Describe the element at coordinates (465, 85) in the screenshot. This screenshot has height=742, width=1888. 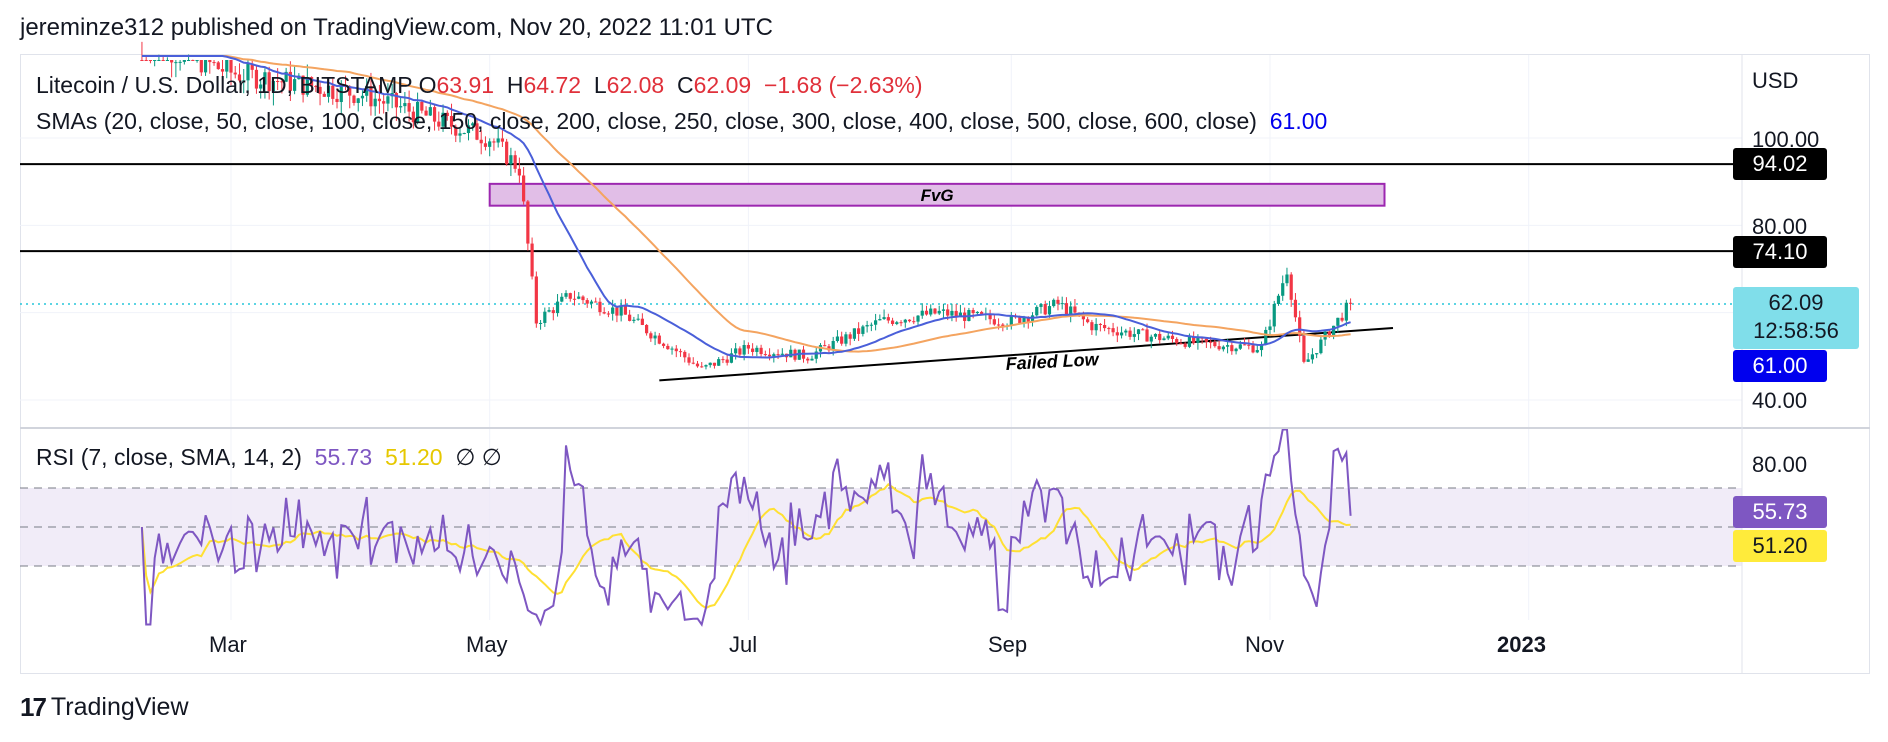
I see `open-value: 63.91` at that location.